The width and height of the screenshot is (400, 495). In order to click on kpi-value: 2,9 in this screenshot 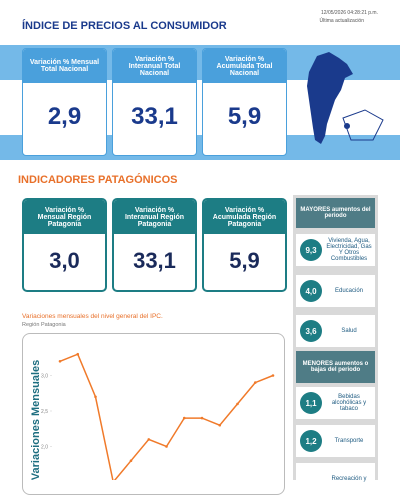, I will do `click(64, 116)`.